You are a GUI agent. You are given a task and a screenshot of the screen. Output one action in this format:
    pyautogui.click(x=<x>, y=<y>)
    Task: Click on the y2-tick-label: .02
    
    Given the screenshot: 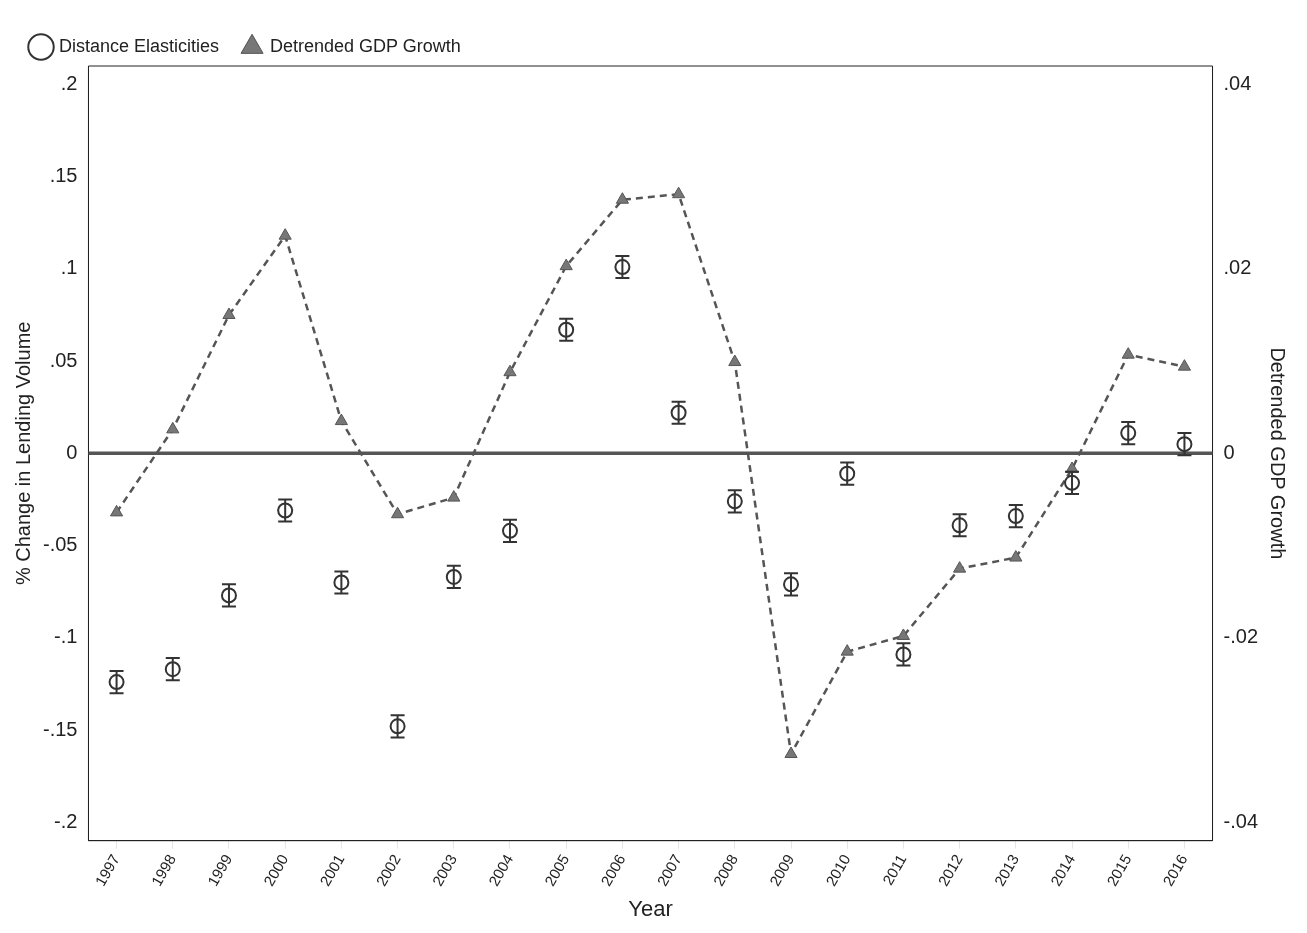 What is the action you would take?
    pyautogui.click(x=1237, y=267)
    